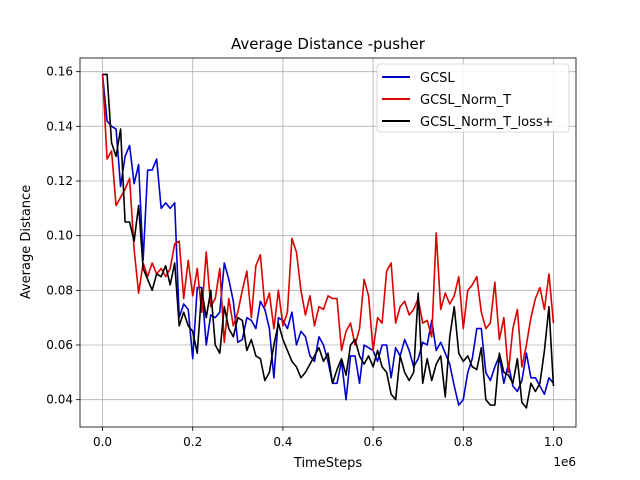 The height and width of the screenshot is (480, 640). I want to click on x-tick-label: 1.0, so click(553, 442).